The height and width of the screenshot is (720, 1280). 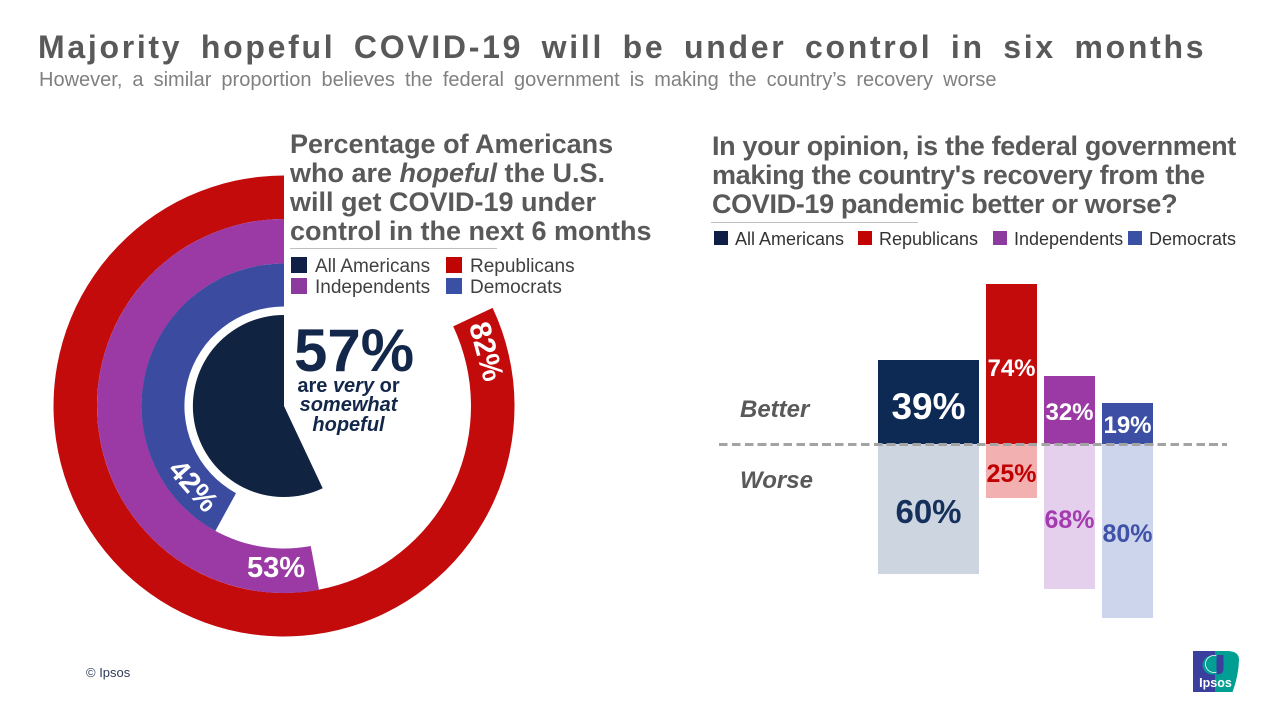 I want to click on svg-text: Ipsos, so click(x=1215, y=683).